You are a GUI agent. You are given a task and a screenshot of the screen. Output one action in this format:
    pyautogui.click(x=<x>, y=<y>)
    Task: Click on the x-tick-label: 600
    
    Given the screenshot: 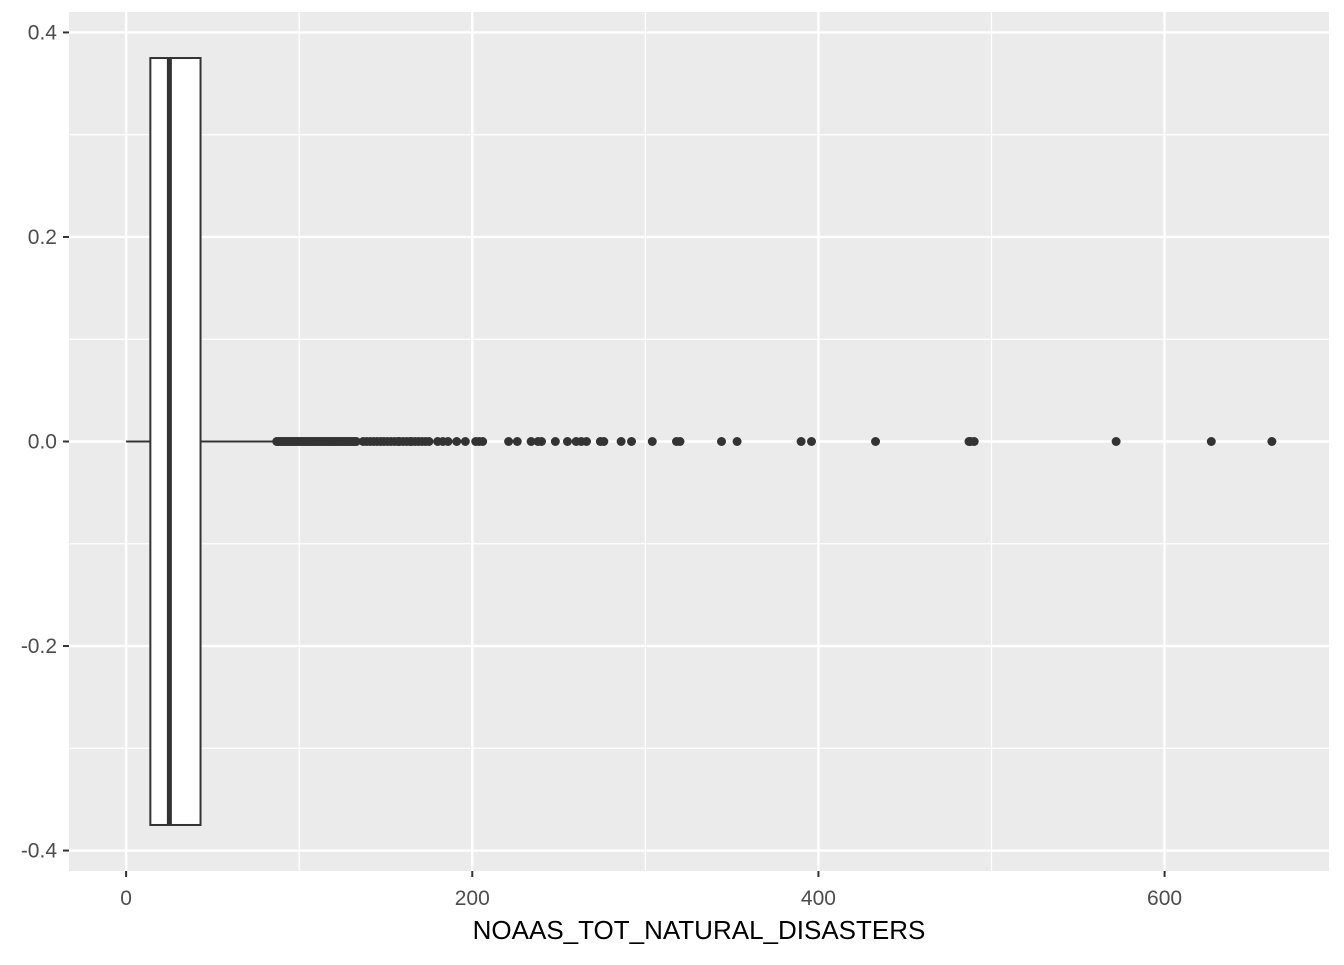 What is the action you would take?
    pyautogui.click(x=1164, y=898)
    